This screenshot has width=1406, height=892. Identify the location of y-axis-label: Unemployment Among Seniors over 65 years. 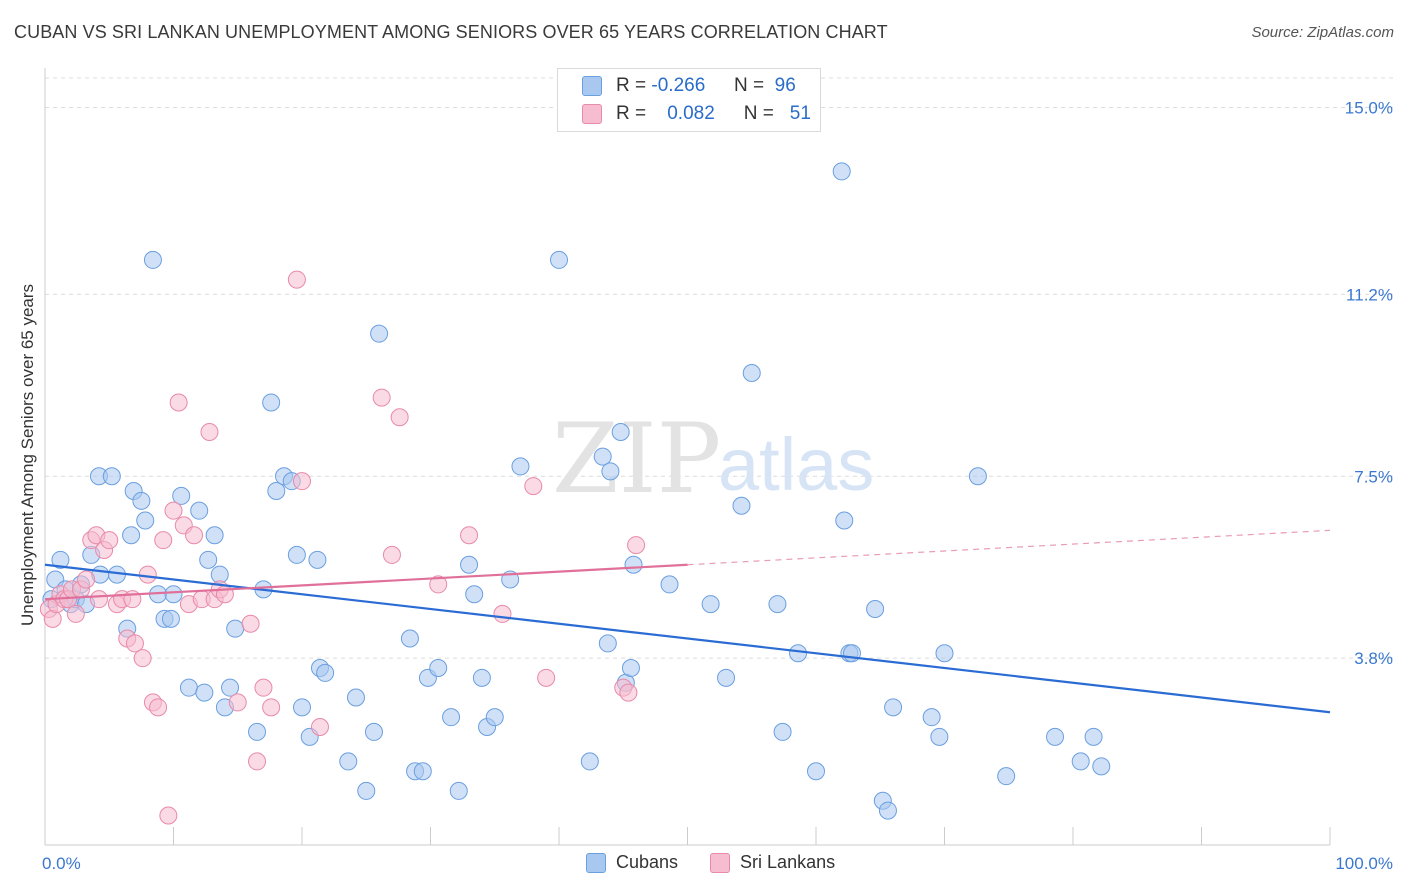
(27, 455).